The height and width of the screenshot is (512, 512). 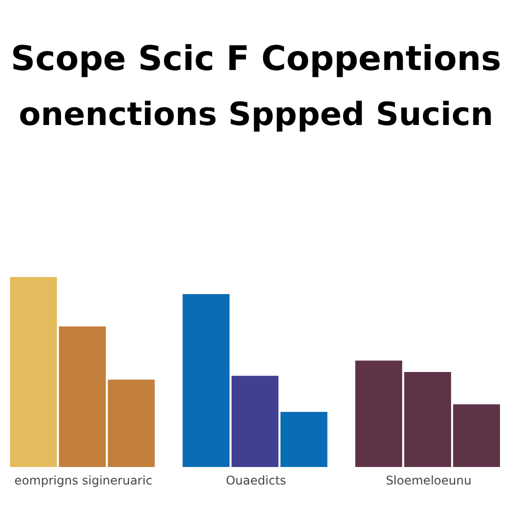 I want to click on x-tick-label: eomprigns sigineruaric, so click(x=83, y=480).